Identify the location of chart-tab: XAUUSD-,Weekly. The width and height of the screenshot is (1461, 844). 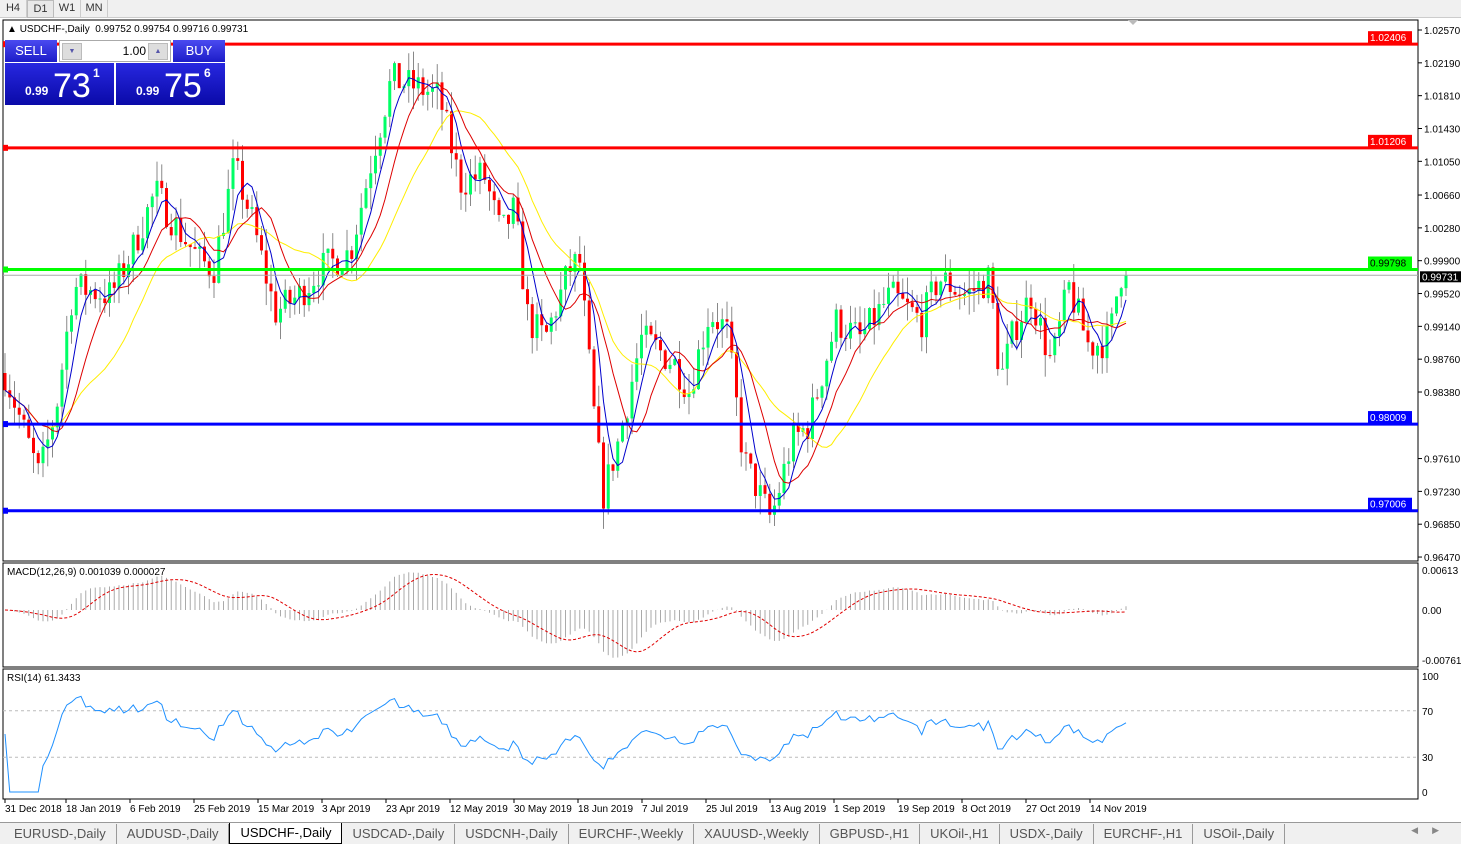
(757, 834).